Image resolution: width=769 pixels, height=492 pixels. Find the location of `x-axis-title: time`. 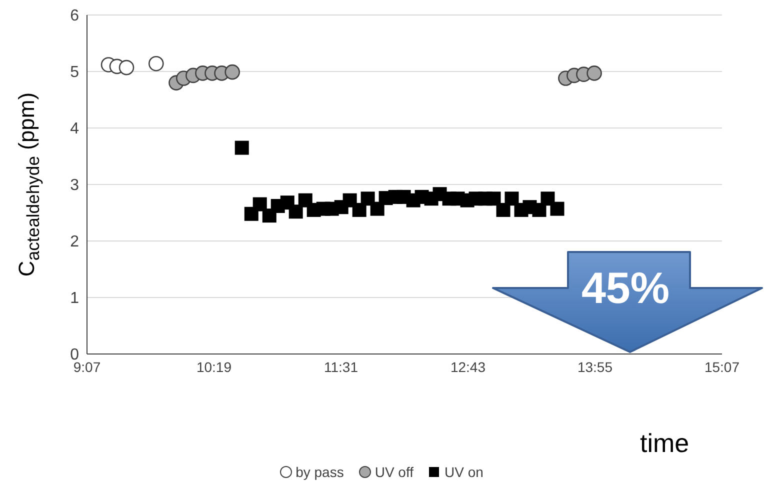

x-axis-title: time is located at coordinates (665, 443).